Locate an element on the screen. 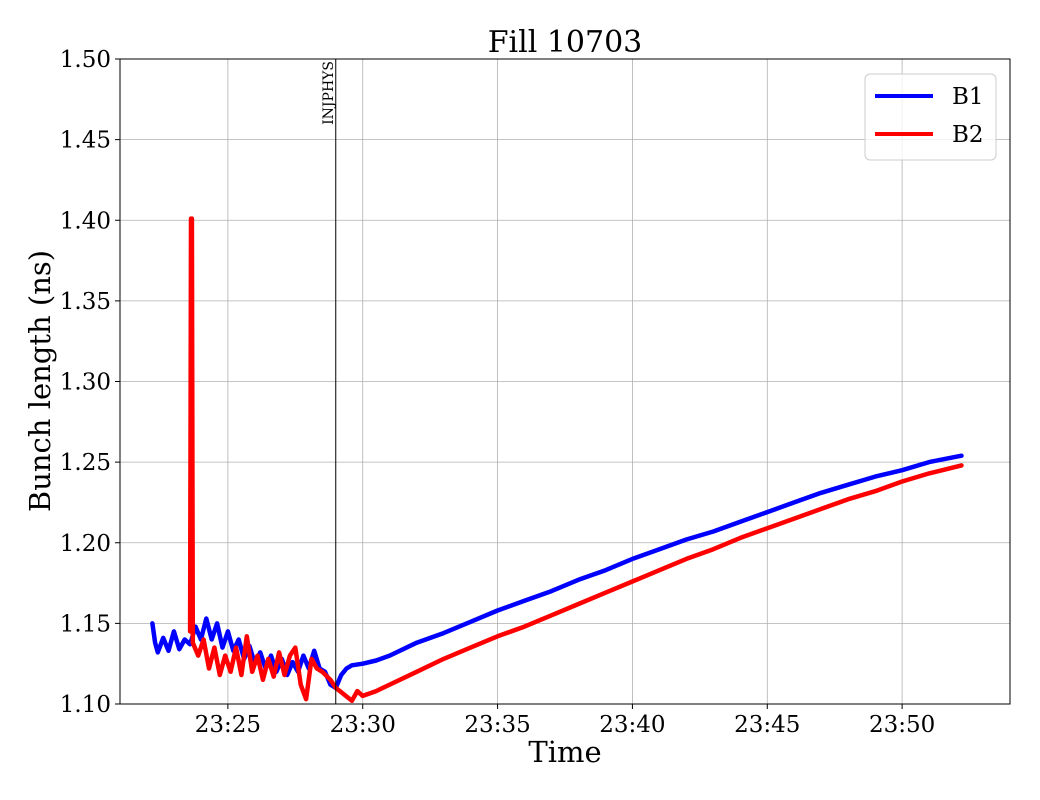 The image size is (1040, 800). chart-title: Fill 10703 is located at coordinates (565, 42).